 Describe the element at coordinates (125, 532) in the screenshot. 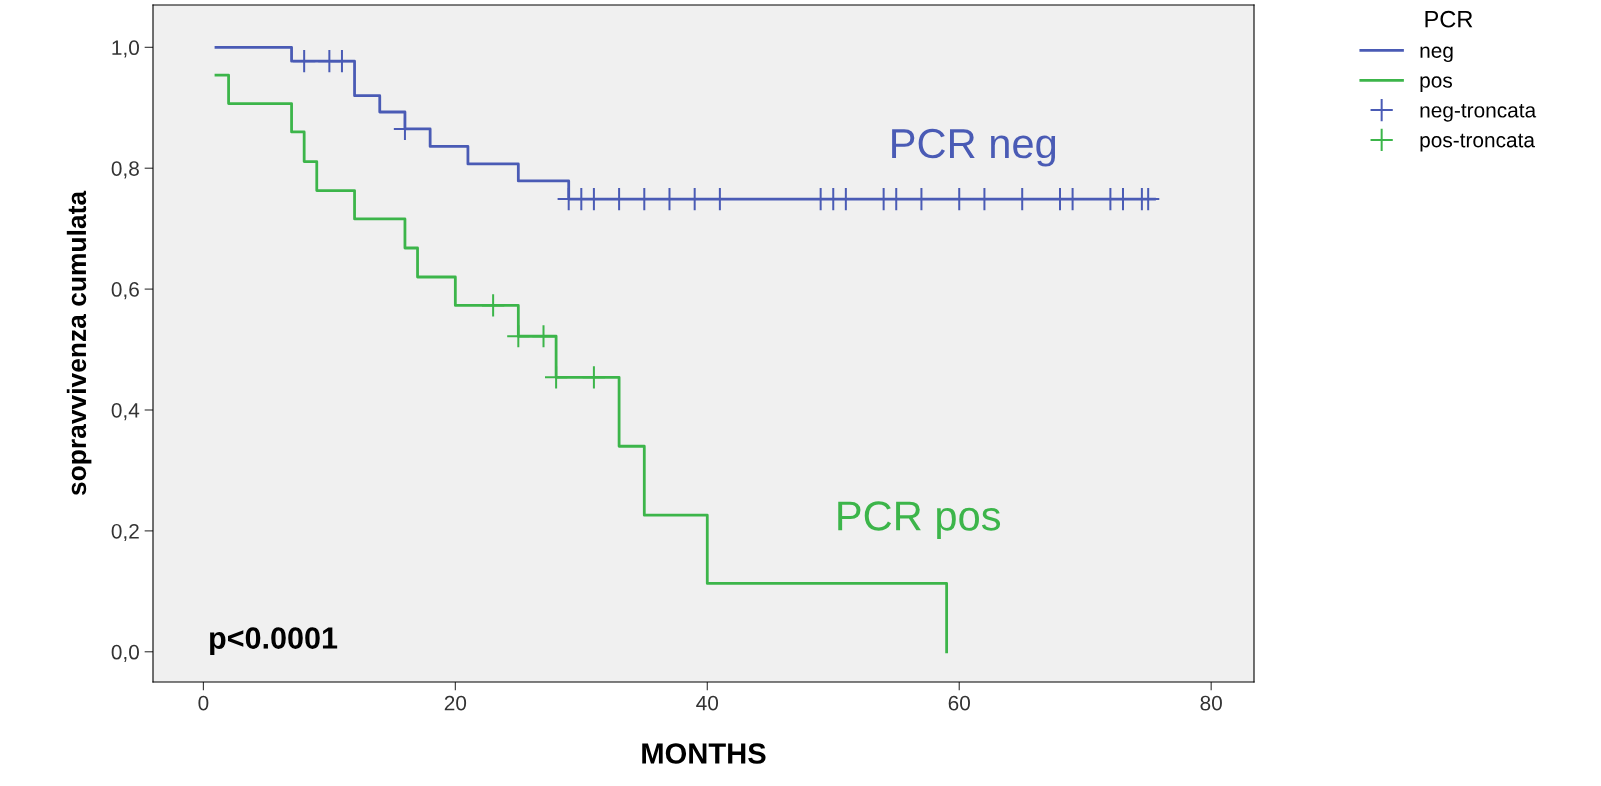

I see `y-tick-label: 0,2` at that location.